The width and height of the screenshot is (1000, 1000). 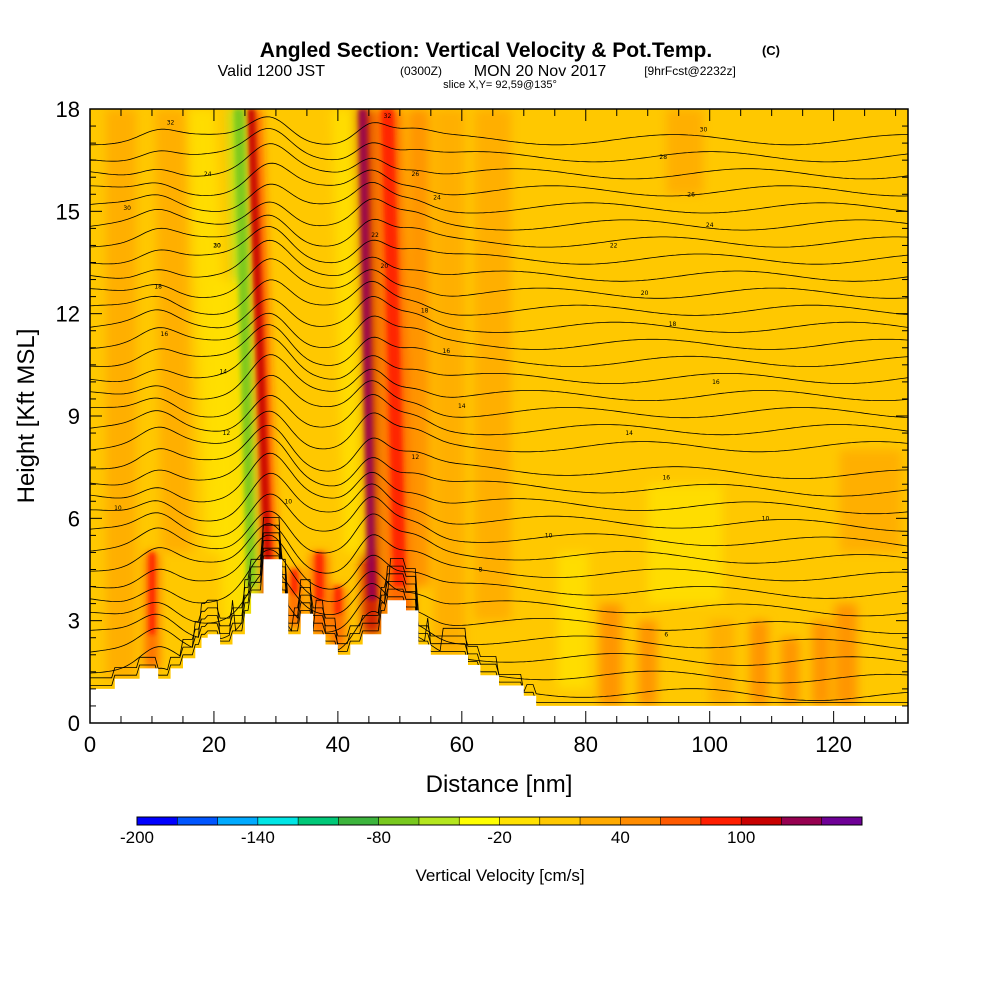 I want to click on subtitle-valid: Valid 1200 JST, so click(x=272, y=71).